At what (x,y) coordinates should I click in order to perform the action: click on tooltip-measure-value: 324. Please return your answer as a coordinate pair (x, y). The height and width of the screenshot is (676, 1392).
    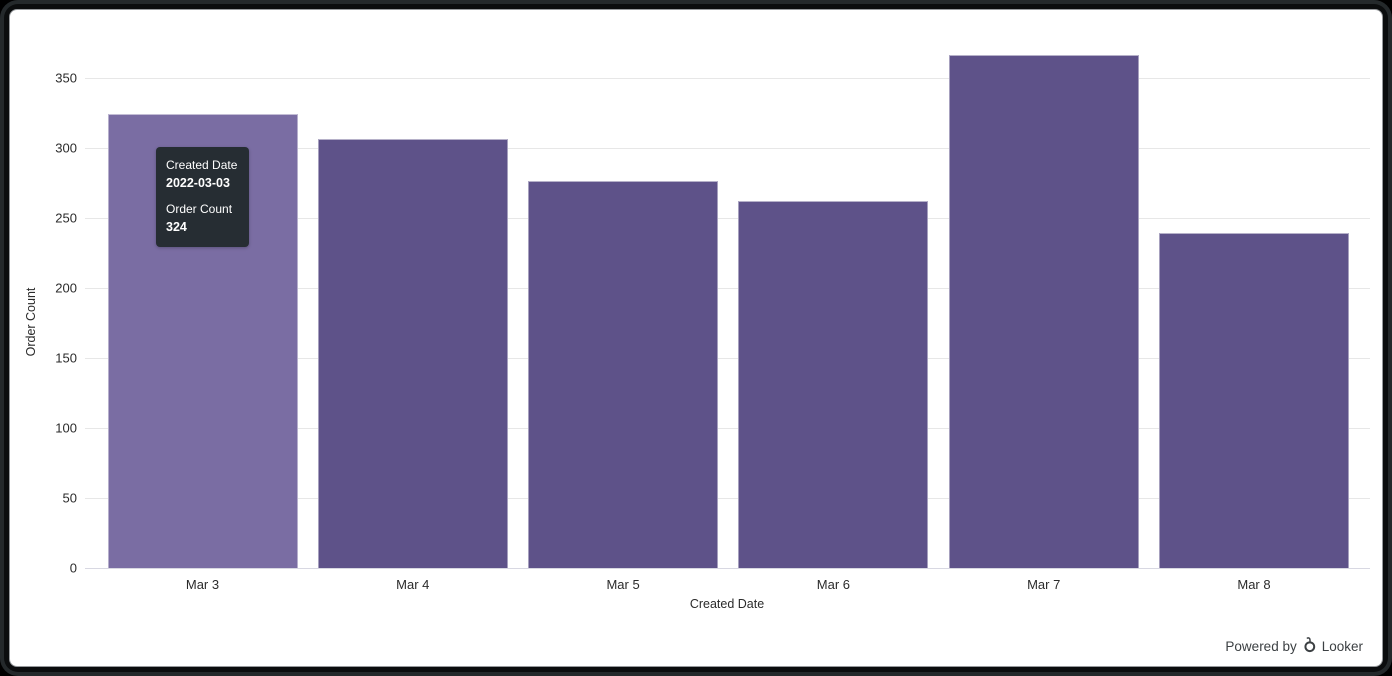
    Looking at the image, I should click on (176, 226).